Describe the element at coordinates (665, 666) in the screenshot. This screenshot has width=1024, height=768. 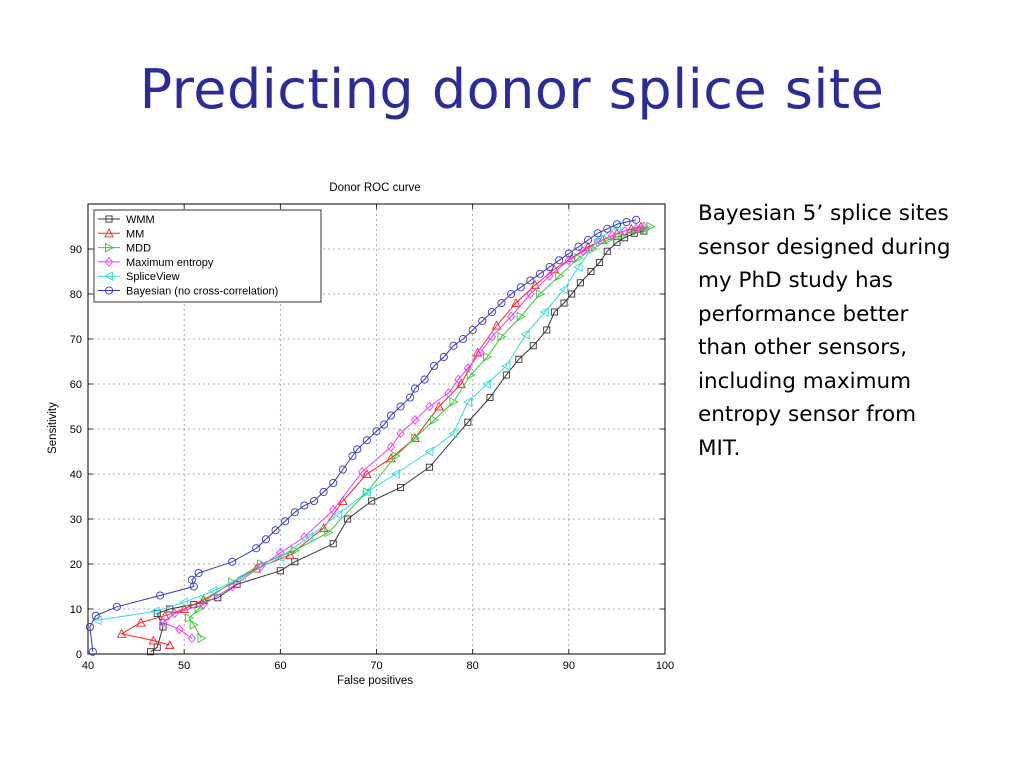
I see `x-tick-label: 100` at that location.